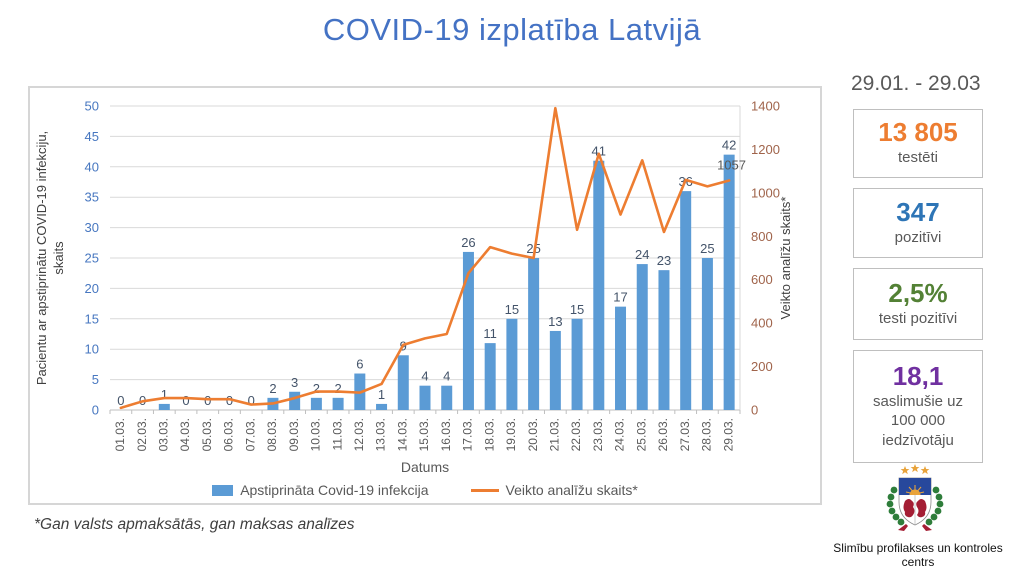  Describe the element at coordinates (294, 382) in the screenshot. I see `bar-data-label: 3` at that location.